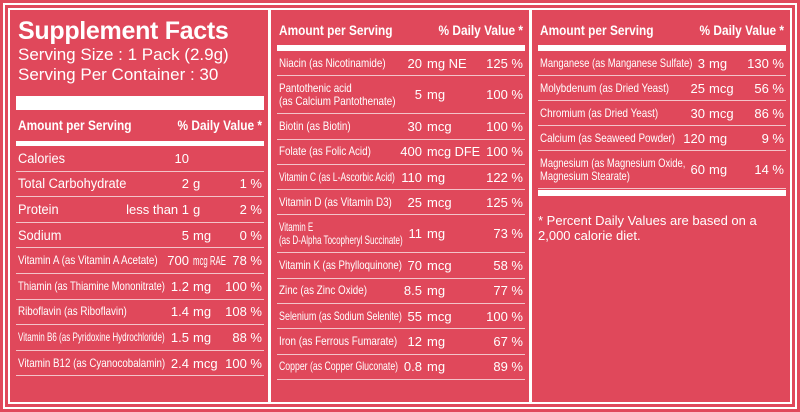 The width and height of the screenshot is (800, 412). I want to click on nutrient-name: Riboflavin (as Riboflavin), so click(72, 311).